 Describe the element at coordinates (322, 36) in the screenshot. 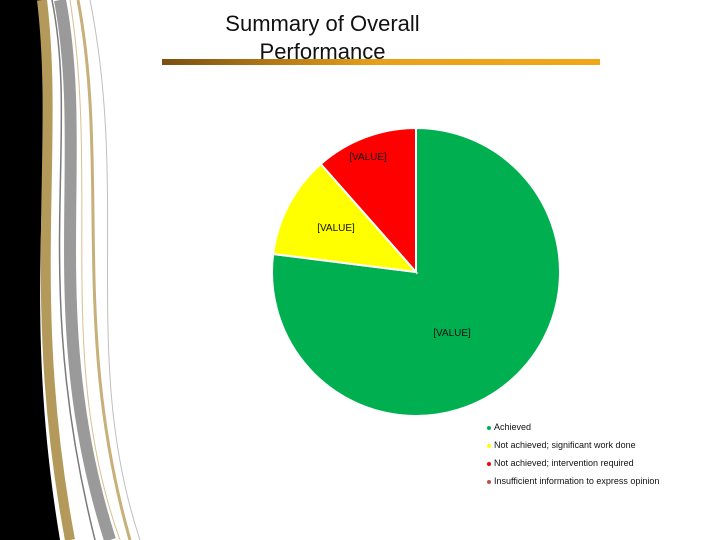

I see `chart-title: Summary of Overall Performance` at that location.